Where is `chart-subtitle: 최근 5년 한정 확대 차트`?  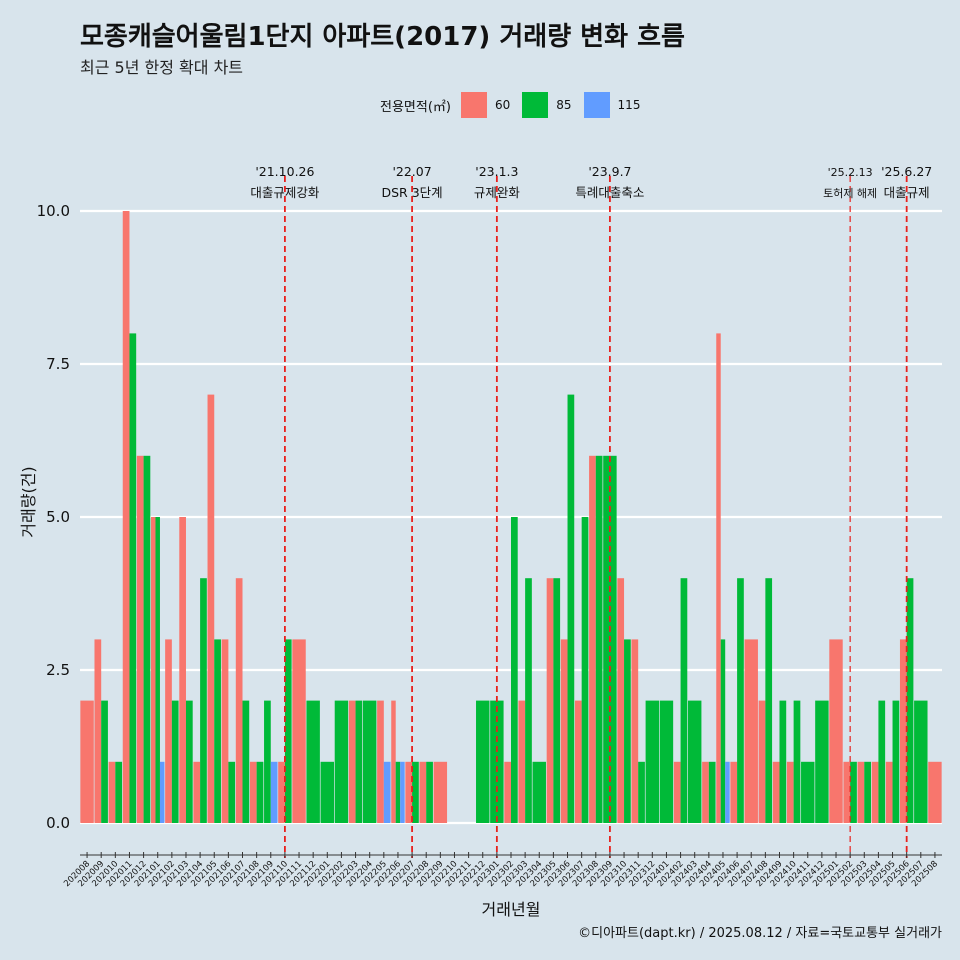
chart-subtitle: 최근 5년 한정 확대 차트 is located at coordinates (162, 67).